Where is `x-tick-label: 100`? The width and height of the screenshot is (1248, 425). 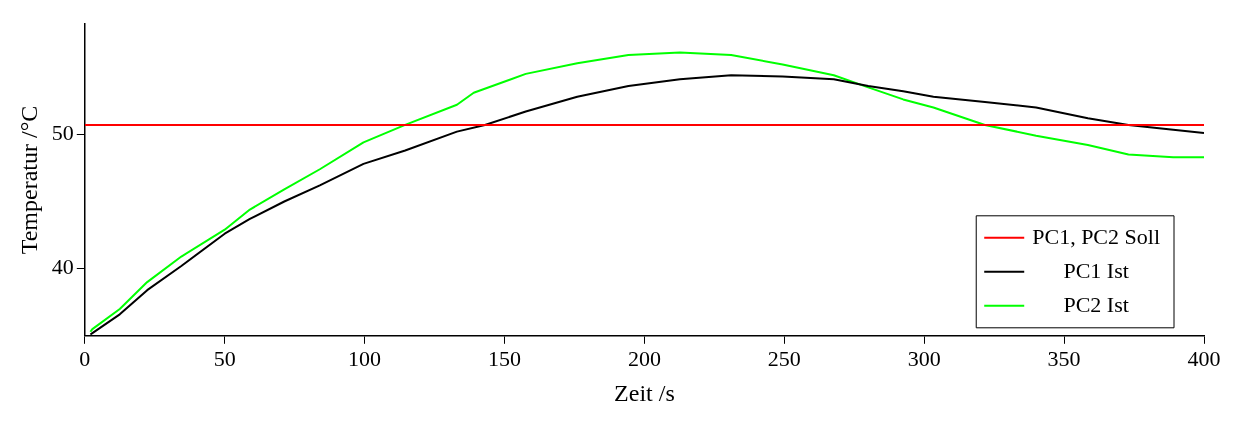 x-tick-label: 100 is located at coordinates (365, 358).